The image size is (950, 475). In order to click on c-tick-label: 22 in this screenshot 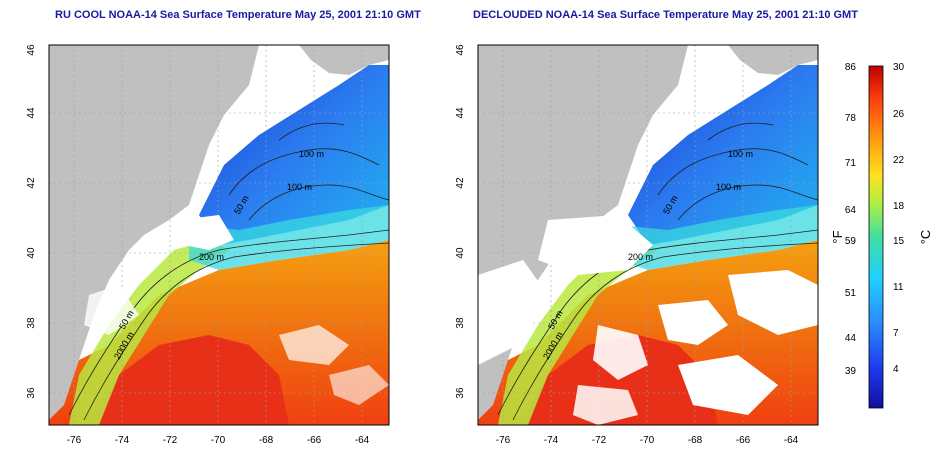, I will do `click(899, 160)`.